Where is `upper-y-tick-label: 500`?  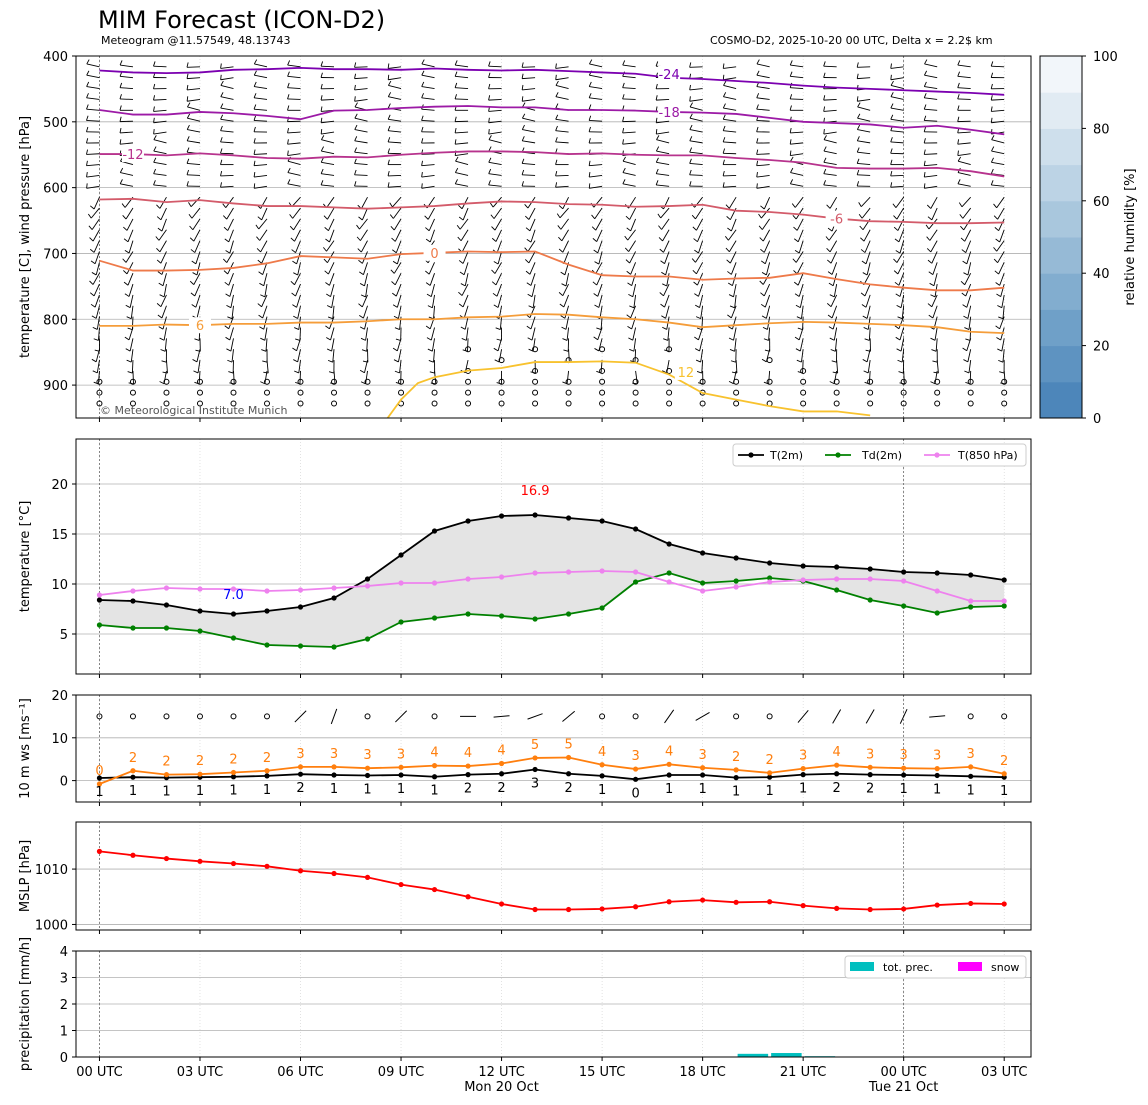
upper-y-tick-label: 500 is located at coordinates (55, 123).